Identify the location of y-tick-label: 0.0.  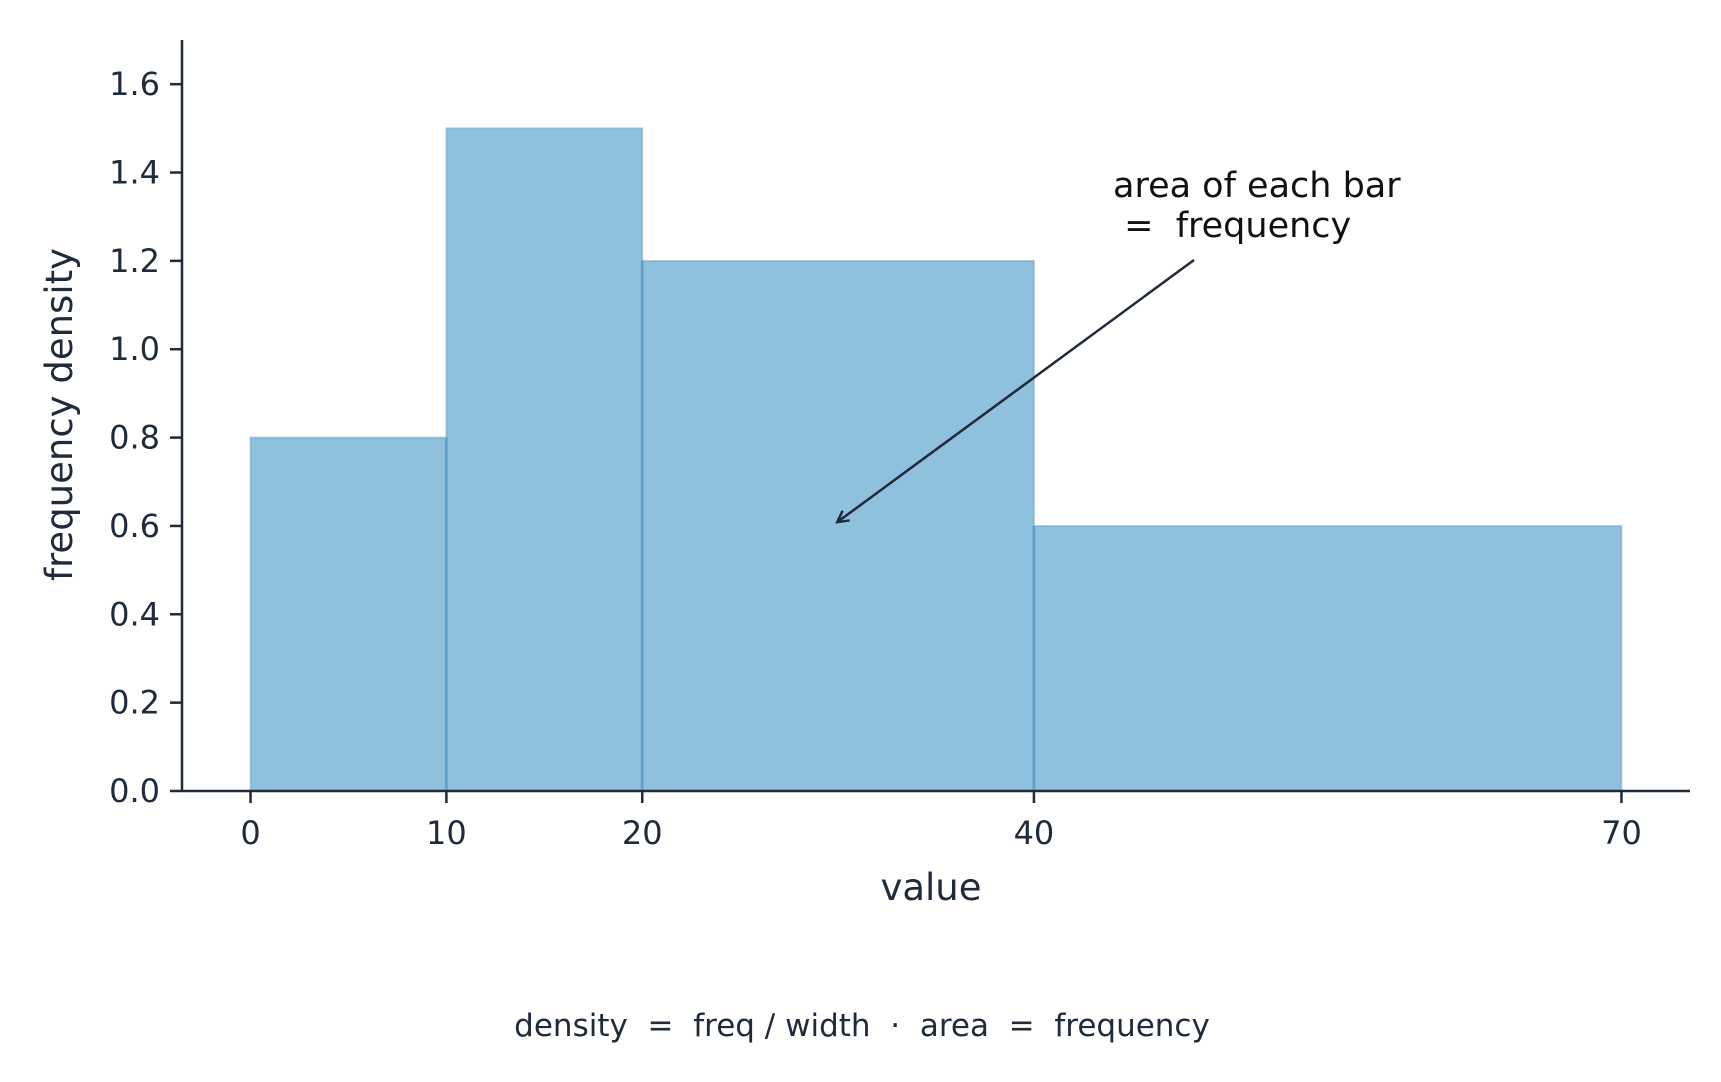
(134, 791).